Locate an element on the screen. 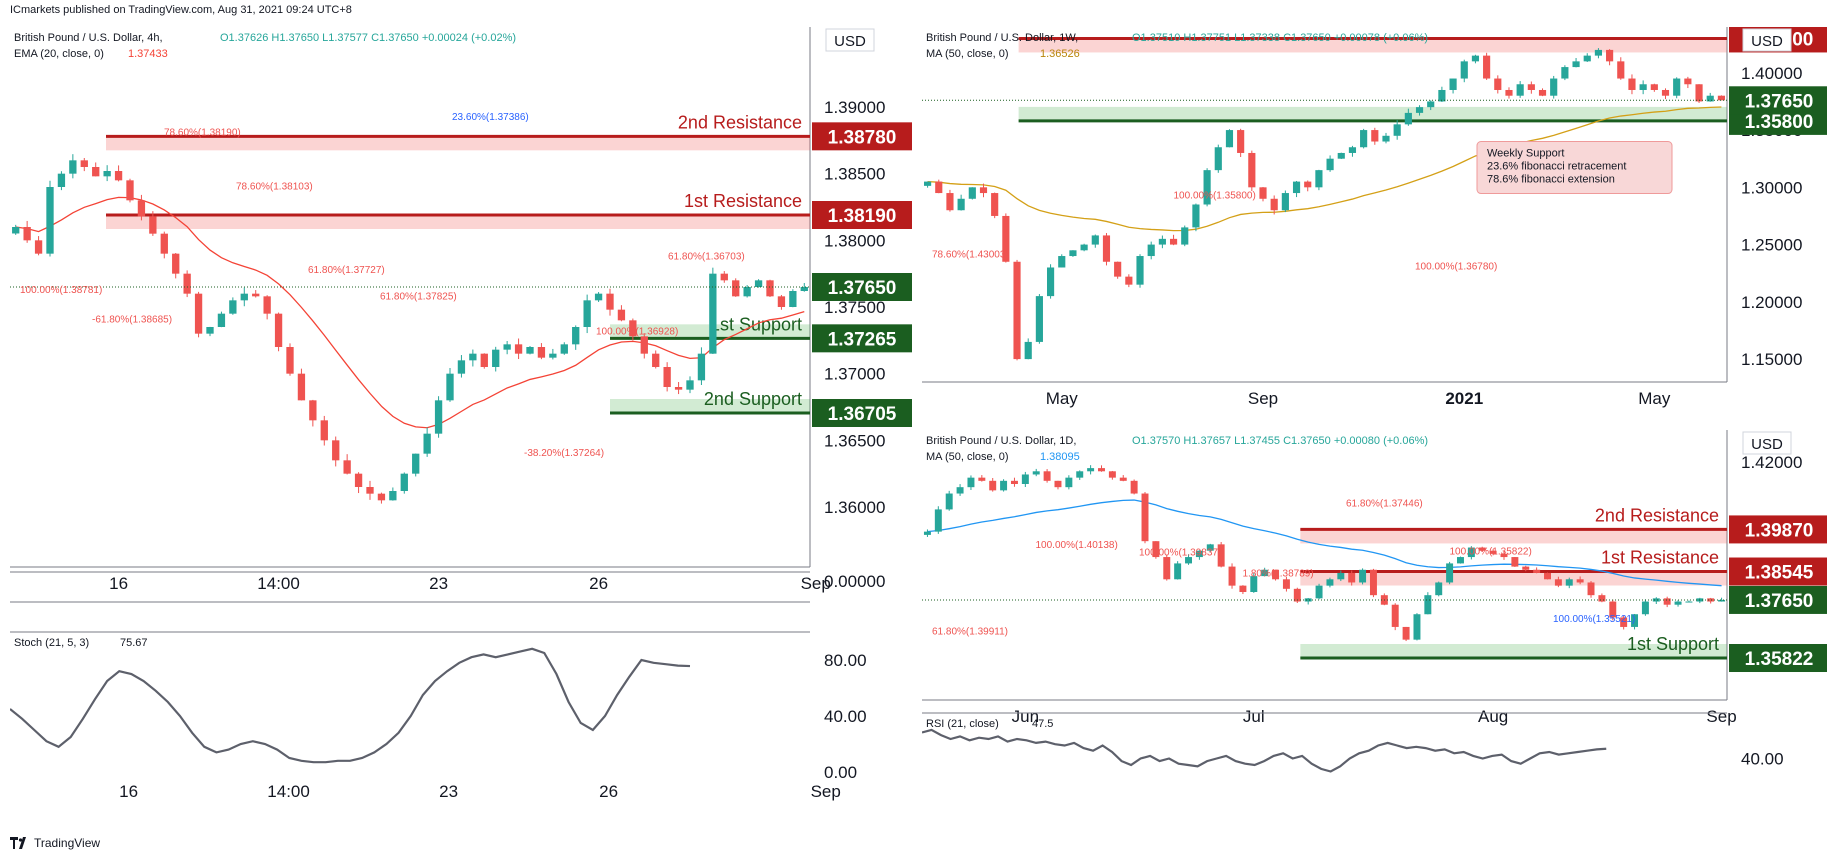  tradingview-logo-icon is located at coordinates (18, 843).